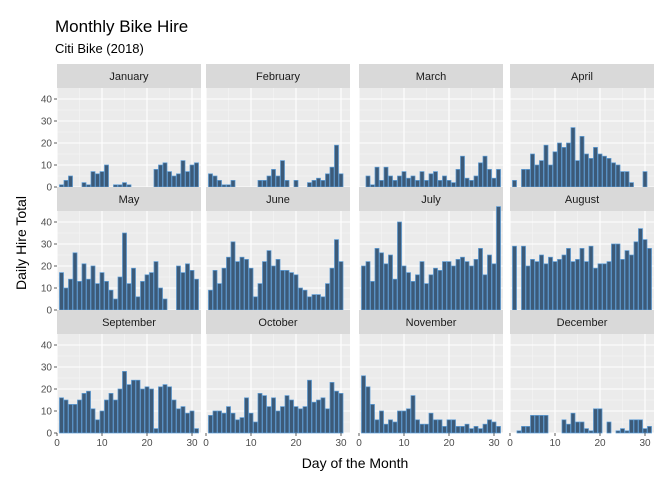  What do you see at coordinates (580, 379) in the screenshot?
I see `facet-panel: December 0 10 20 30` at bounding box center [580, 379].